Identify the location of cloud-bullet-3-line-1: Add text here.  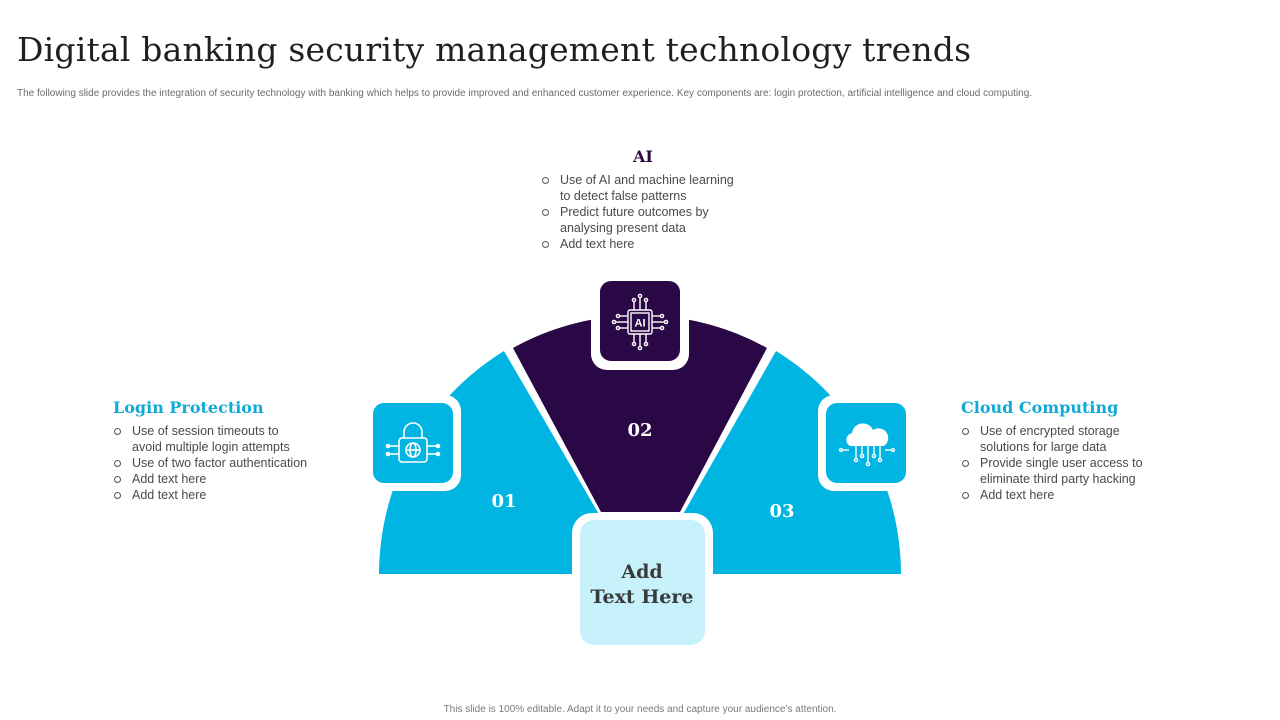
(1017, 495).